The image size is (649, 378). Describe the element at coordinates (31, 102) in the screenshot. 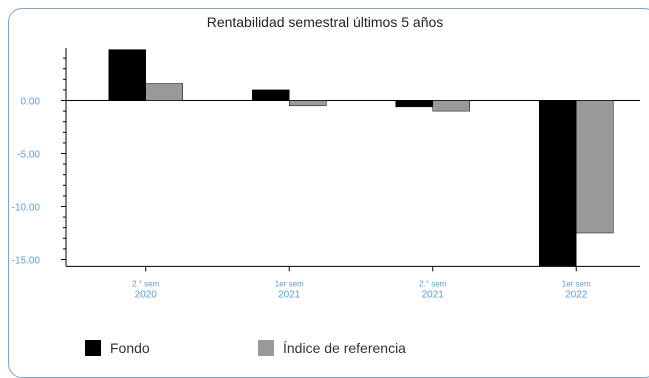

I see `y-tick-label-0: 0.00` at that location.